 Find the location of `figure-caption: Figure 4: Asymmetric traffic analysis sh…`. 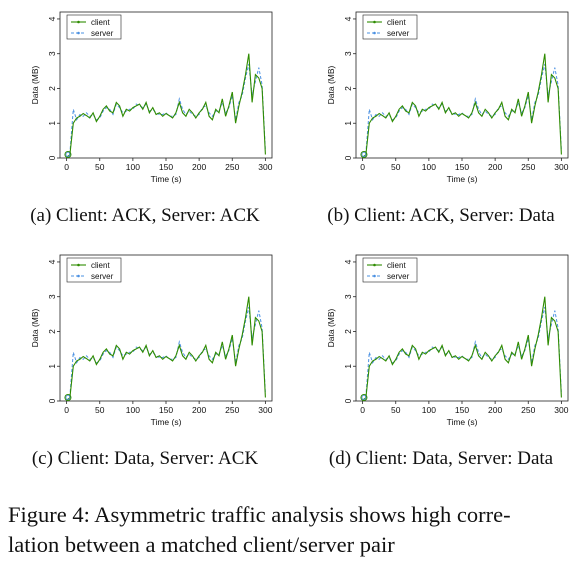

figure-caption: Figure 4: Asymmetric traffic analysis sh… is located at coordinates (296, 530).